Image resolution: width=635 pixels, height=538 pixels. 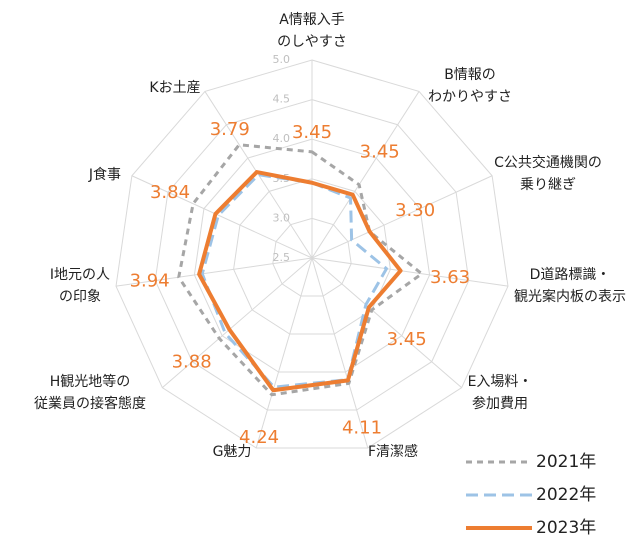 What do you see at coordinates (566, 528) in the screenshot?
I see `legend-label: 2023年` at bounding box center [566, 528].